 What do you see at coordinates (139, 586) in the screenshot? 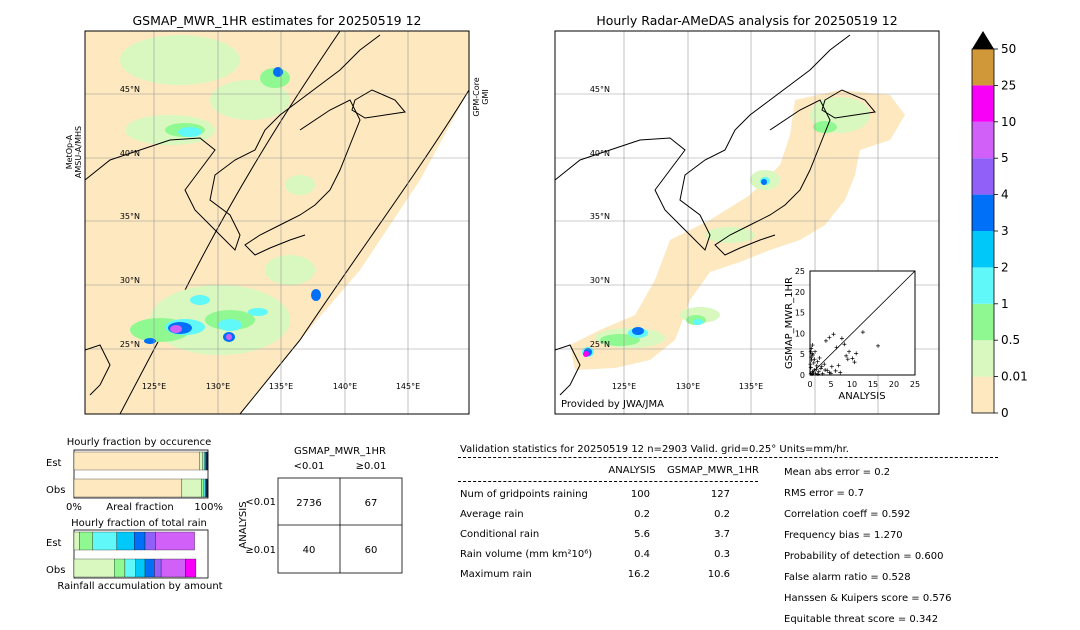
I see `rain-xlabel: Rainfall accumulation by amount` at bounding box center [139, 586].